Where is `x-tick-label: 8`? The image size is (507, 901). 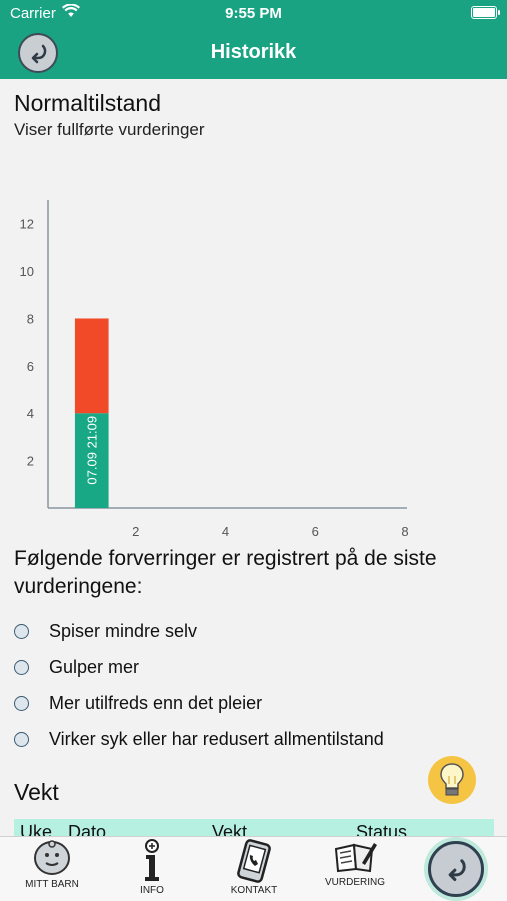
x-tick-label: 8 is located at coordinates (404, 531).